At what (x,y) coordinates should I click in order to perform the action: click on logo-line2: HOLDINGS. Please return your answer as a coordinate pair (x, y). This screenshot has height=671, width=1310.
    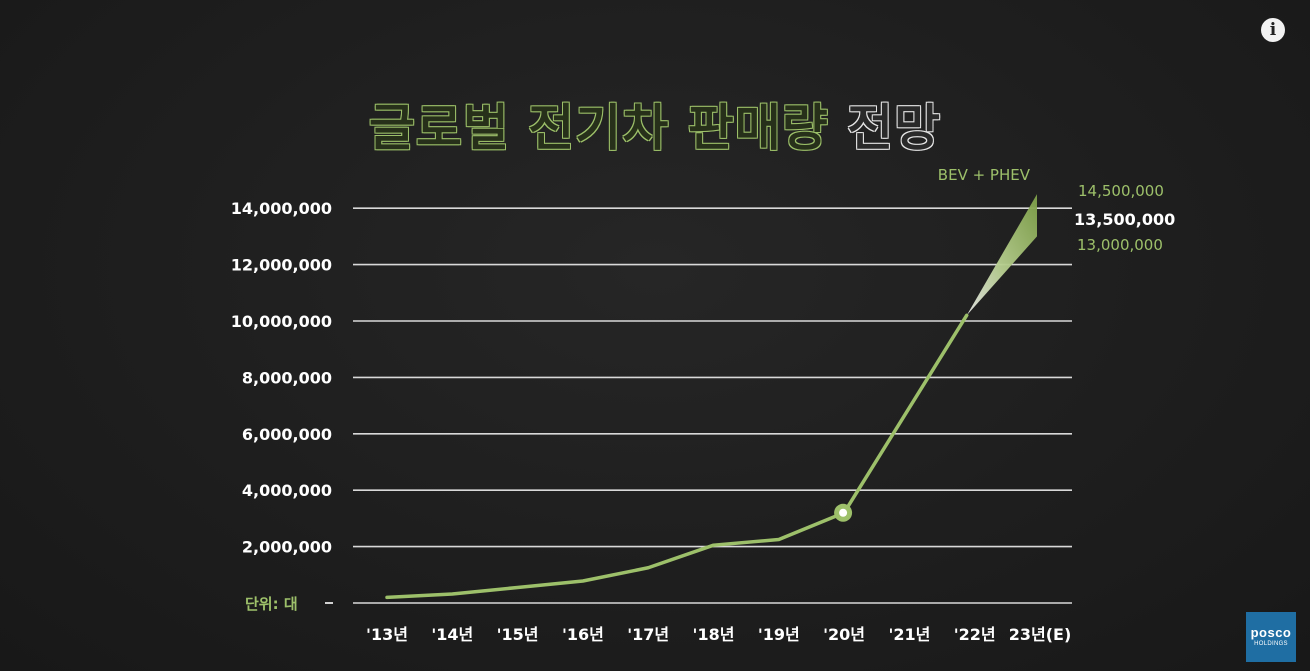
    Looking at the image, I should click on (1271, 644).